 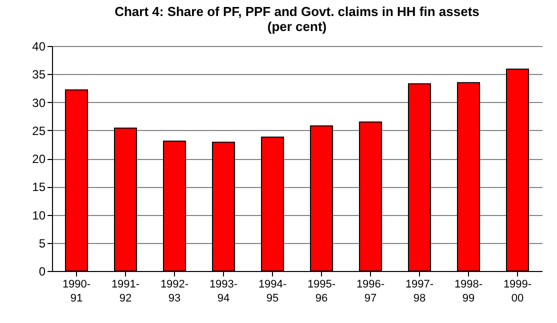 What do you see at coordinates (39, 131) in the screenshot?
I see `y-tick-label: 25` at bounding box center [39, 131].